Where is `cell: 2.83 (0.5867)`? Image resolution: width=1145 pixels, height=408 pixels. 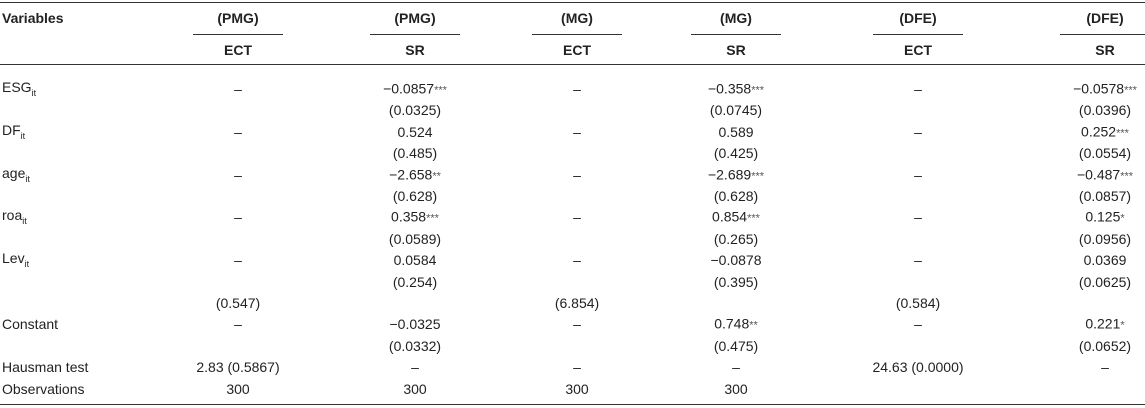 cell: 2.83 (0.5867) is located at coordinates (238, 367).